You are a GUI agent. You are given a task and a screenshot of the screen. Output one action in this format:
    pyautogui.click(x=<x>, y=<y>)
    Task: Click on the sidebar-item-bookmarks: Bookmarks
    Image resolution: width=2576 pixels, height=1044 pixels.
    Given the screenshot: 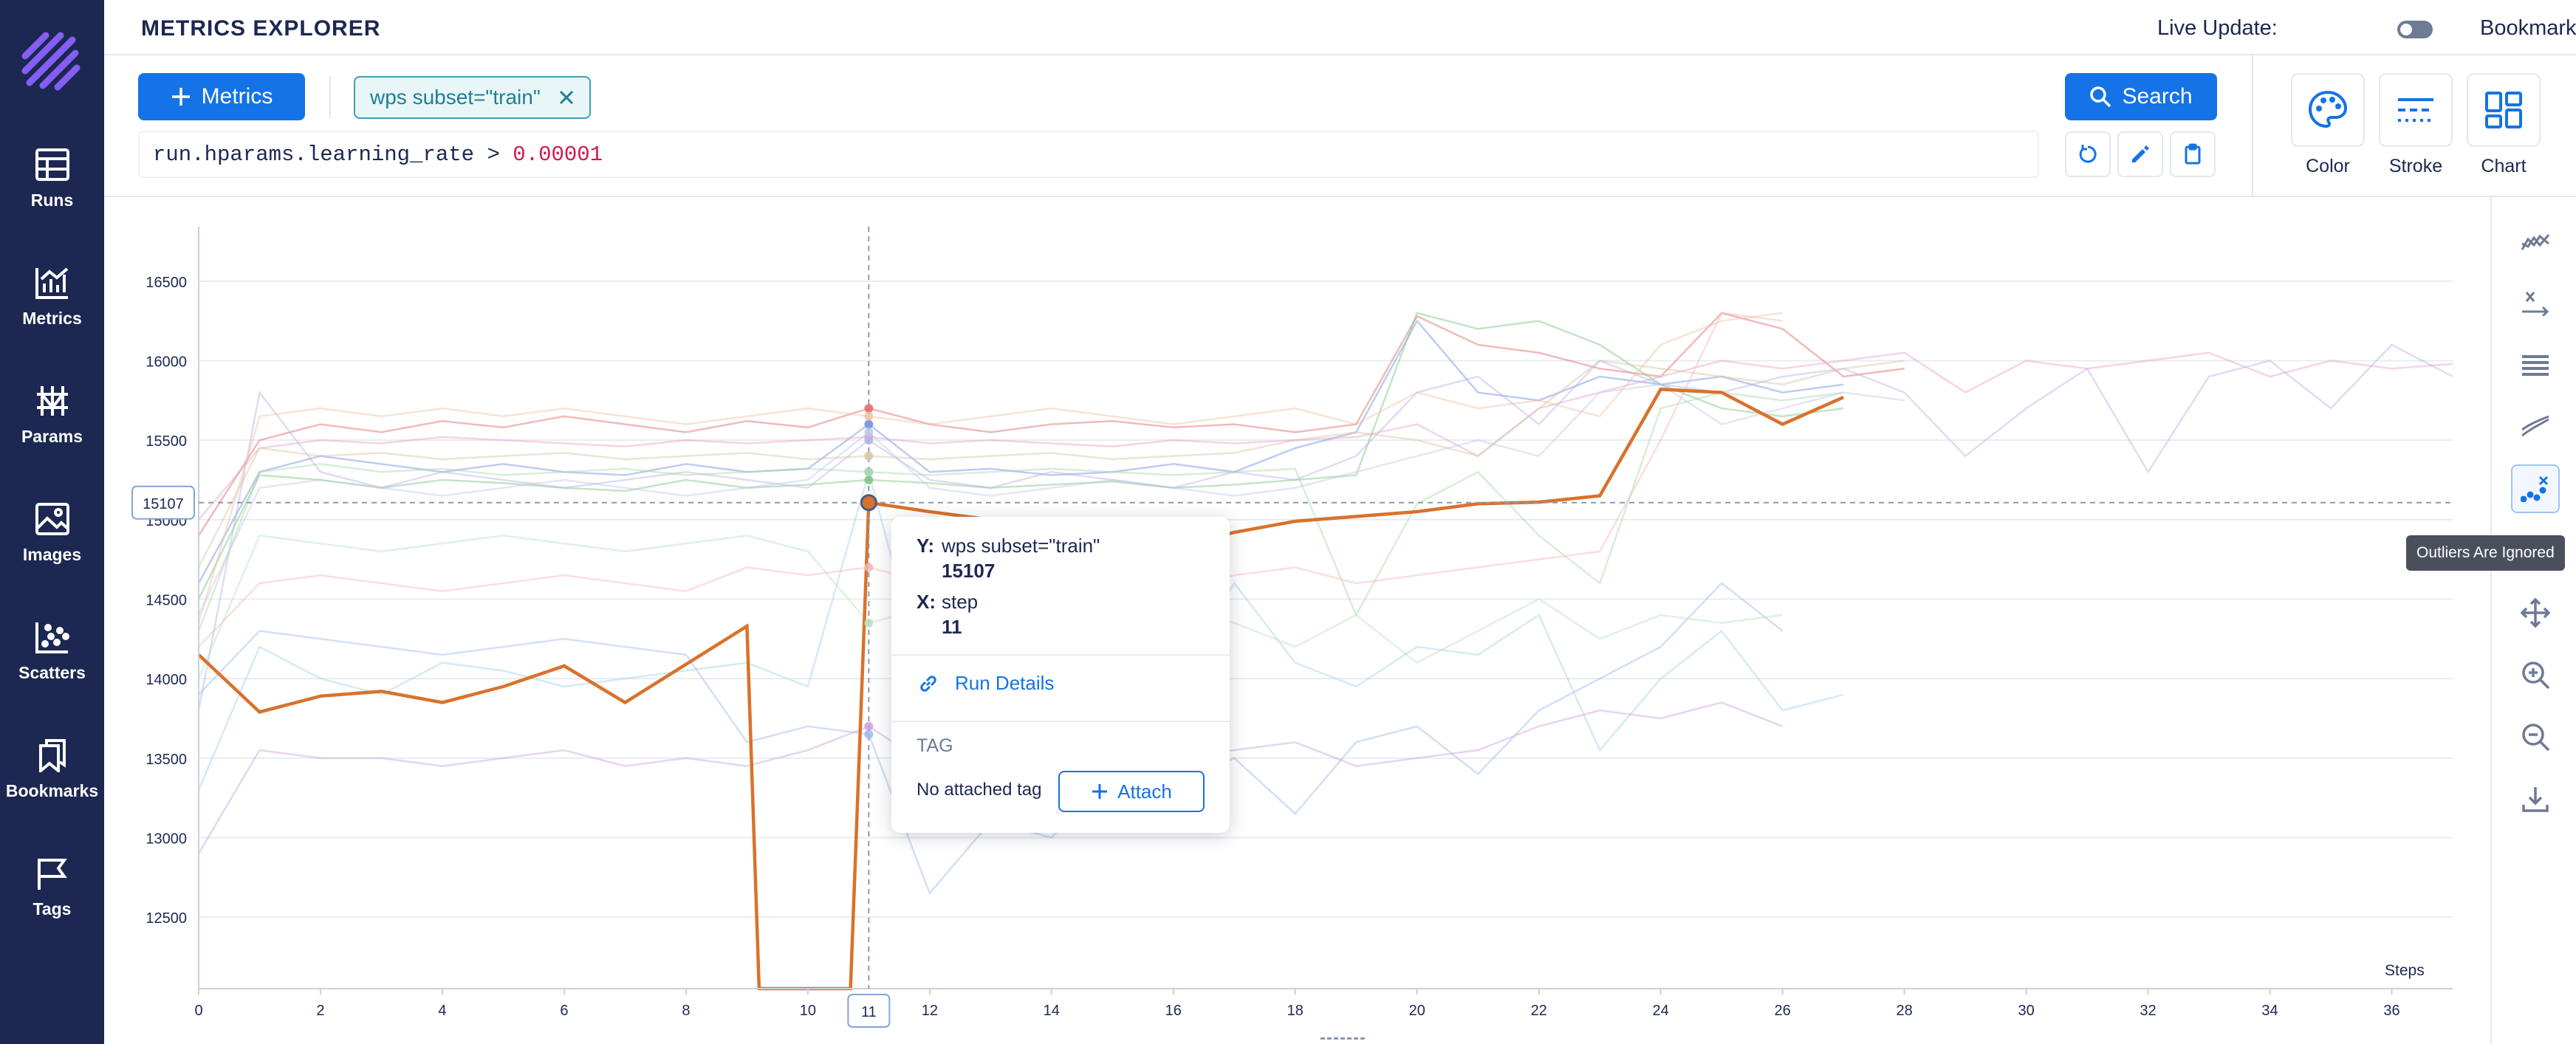 What is the action you would take?
    pyautogui.click(x=52, y=772)
    